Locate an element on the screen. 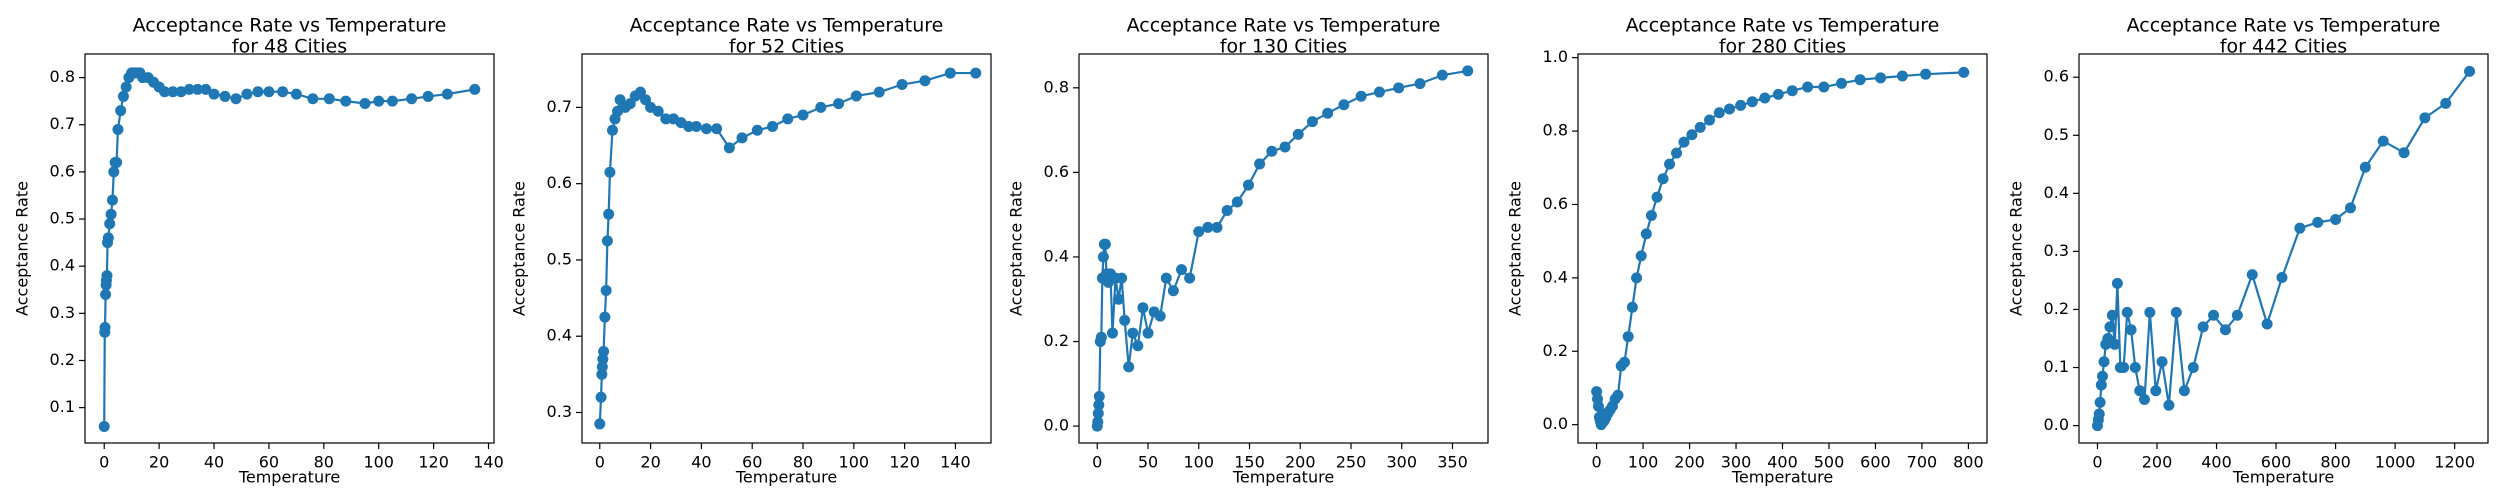 The width and height of the screenshot is (2500, 500). x-tick-label: 40 is located at coordinates (701, 462).